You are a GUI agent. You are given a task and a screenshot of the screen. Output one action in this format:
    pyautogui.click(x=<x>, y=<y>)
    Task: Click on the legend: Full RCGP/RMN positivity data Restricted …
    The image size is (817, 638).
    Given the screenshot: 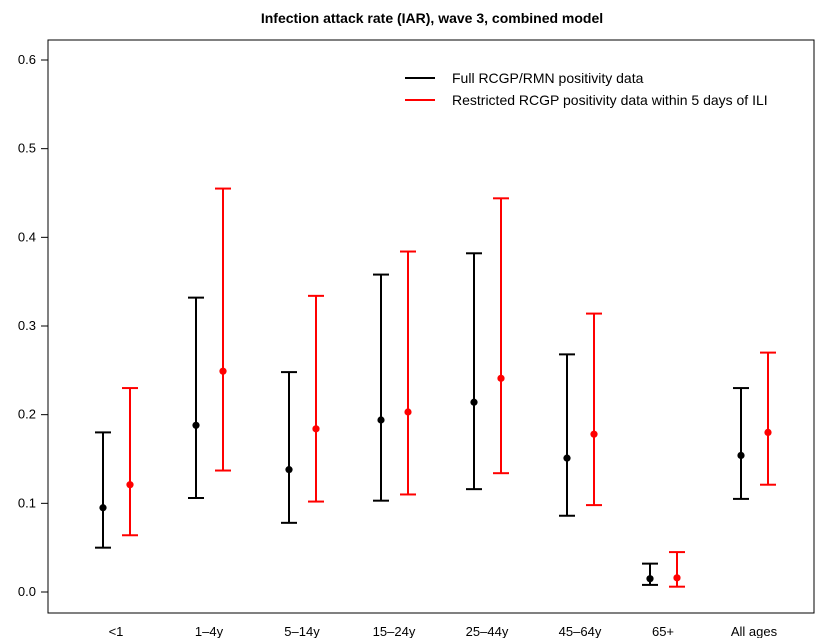 What is the action you would take?
    pyautogui.click(x=586, y=89)
    